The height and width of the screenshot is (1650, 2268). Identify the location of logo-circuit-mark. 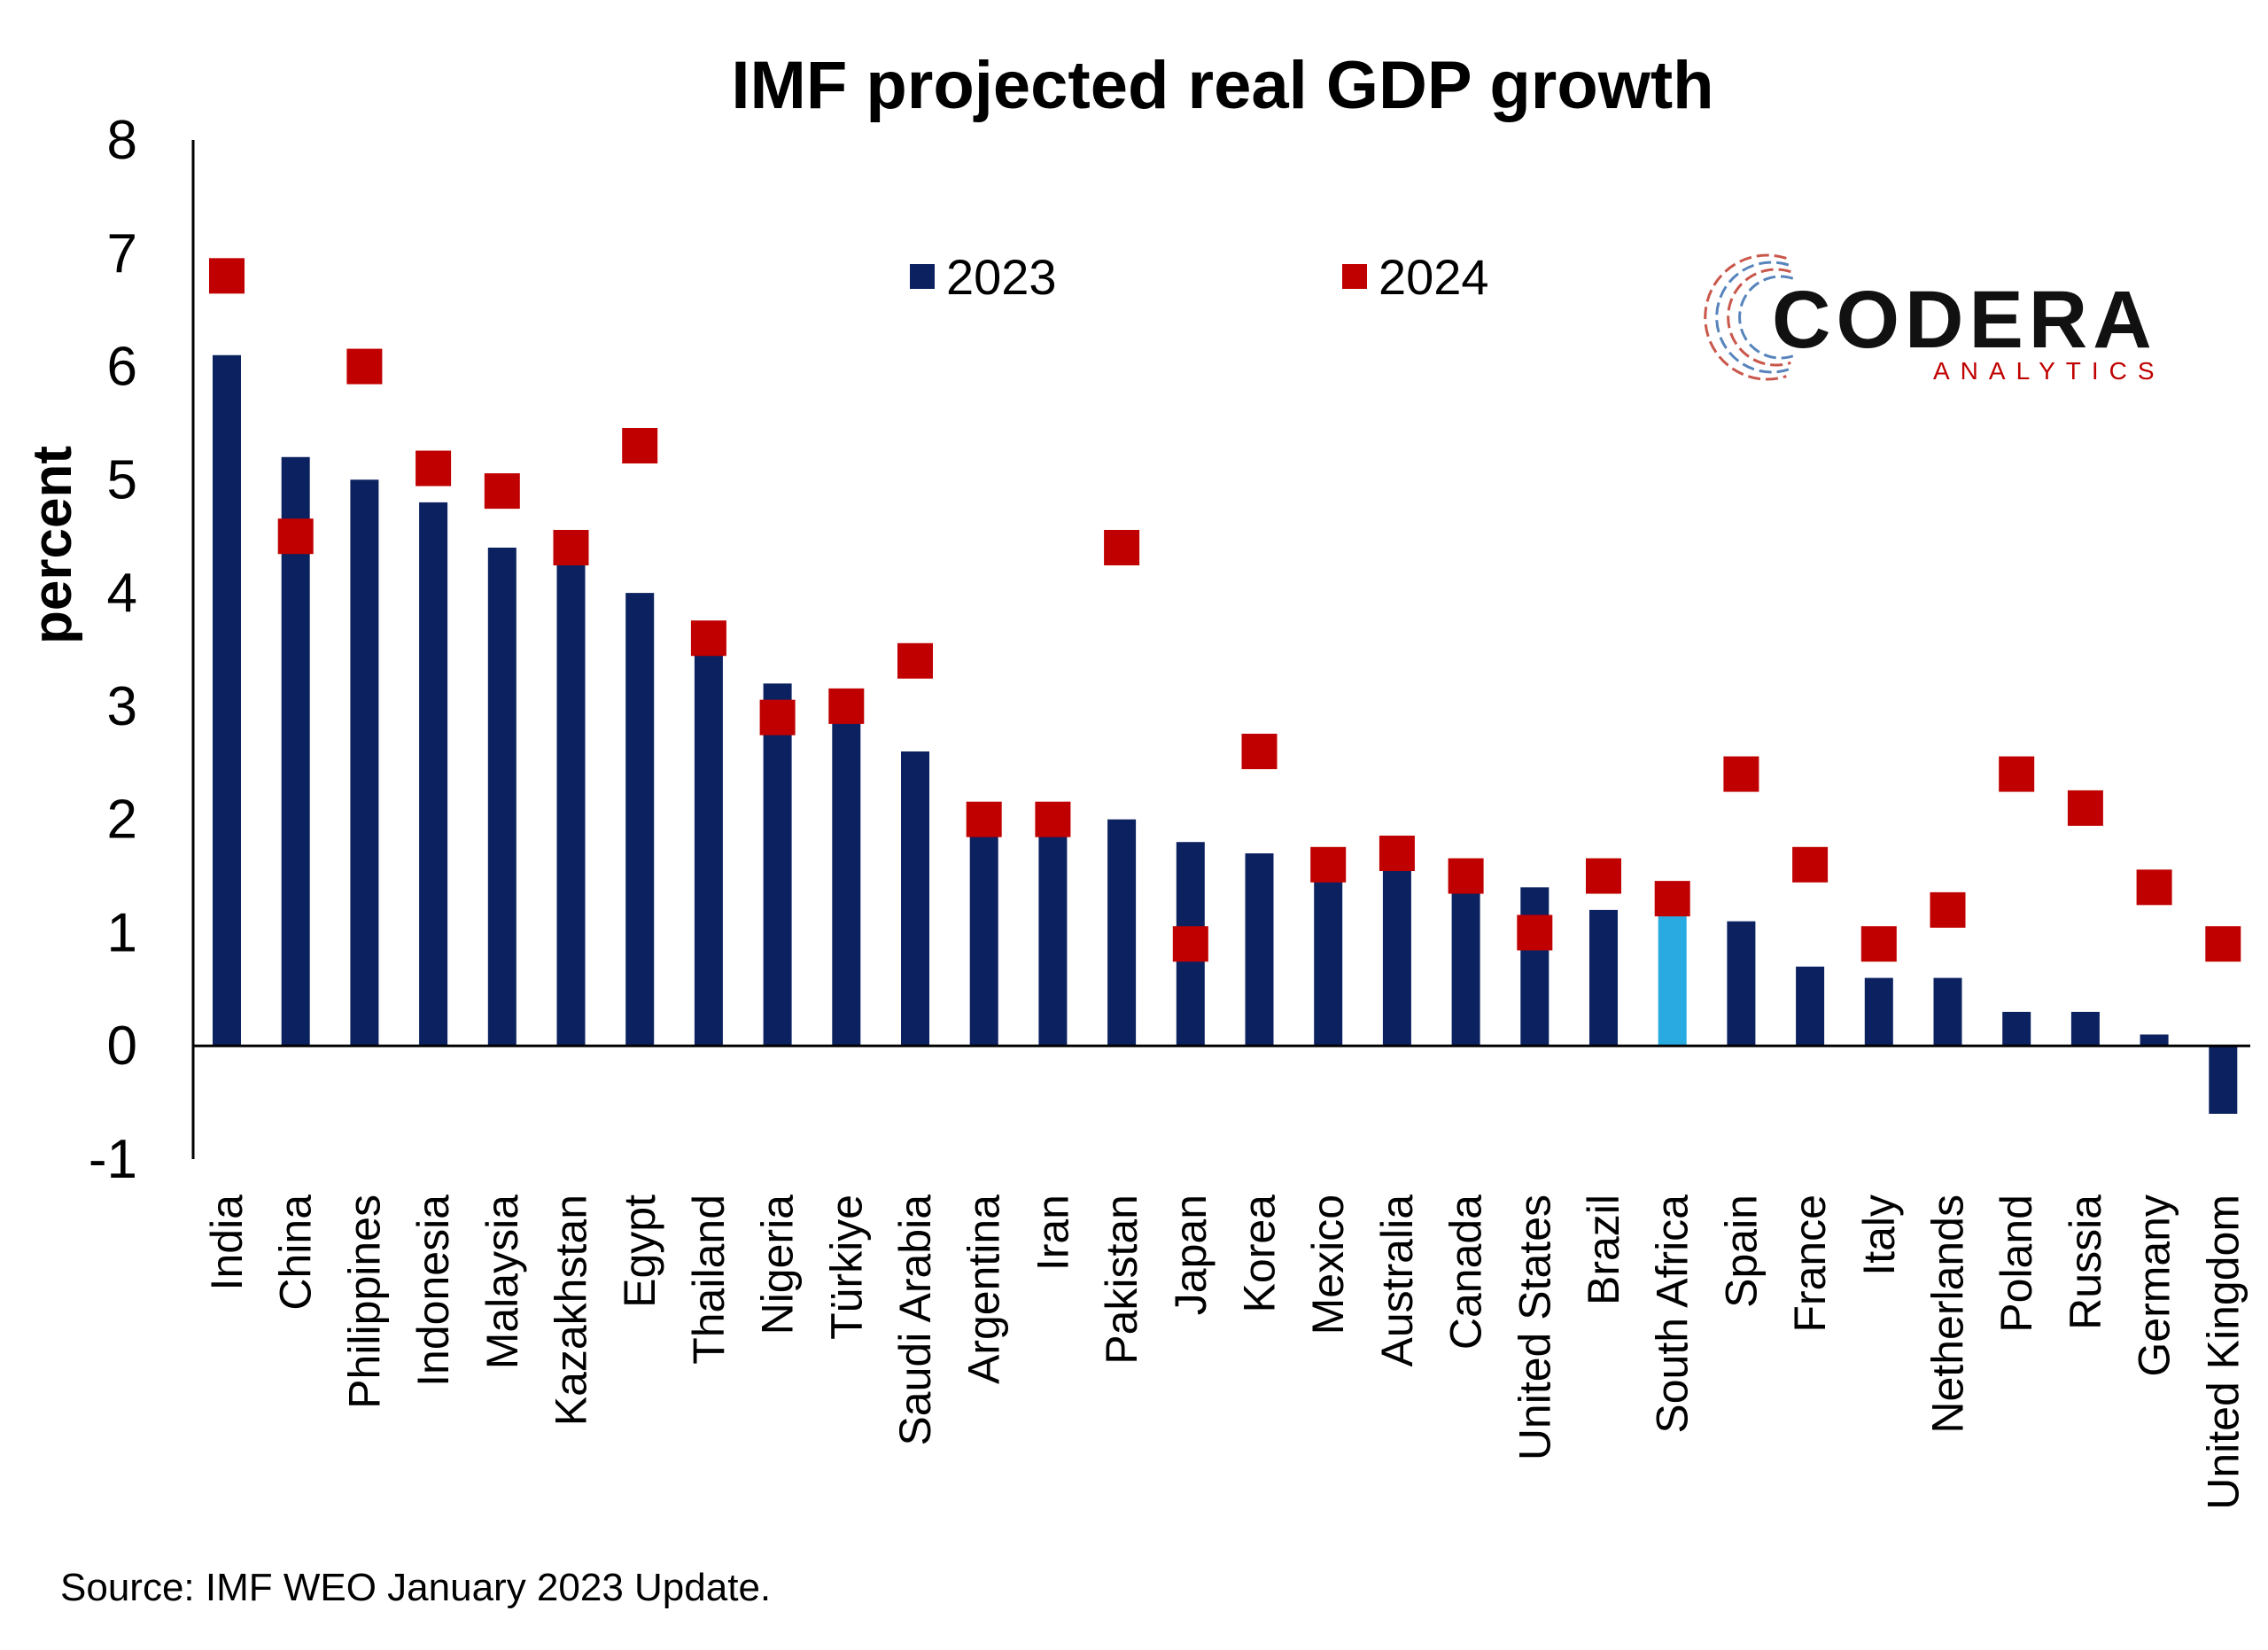
(1749, 317).